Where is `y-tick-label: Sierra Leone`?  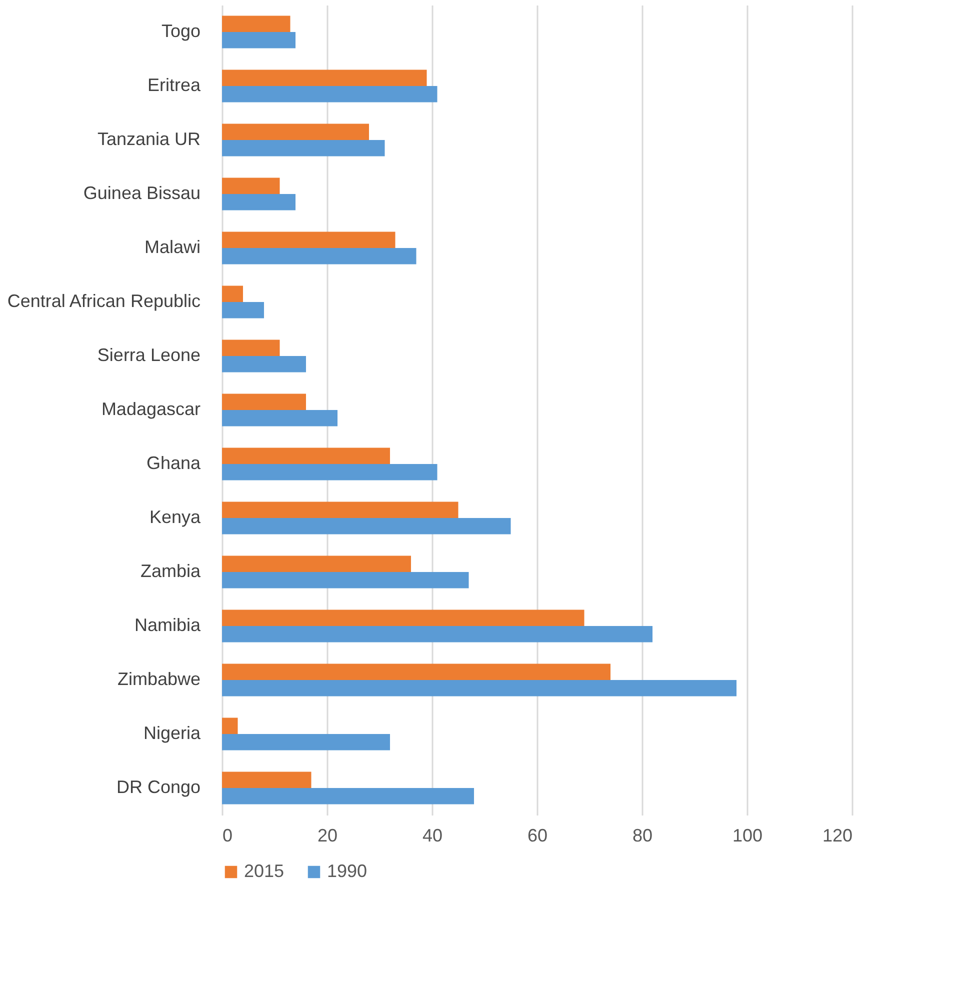
y-tick-label: Sierra Leone is located at coordinates (148, 355).